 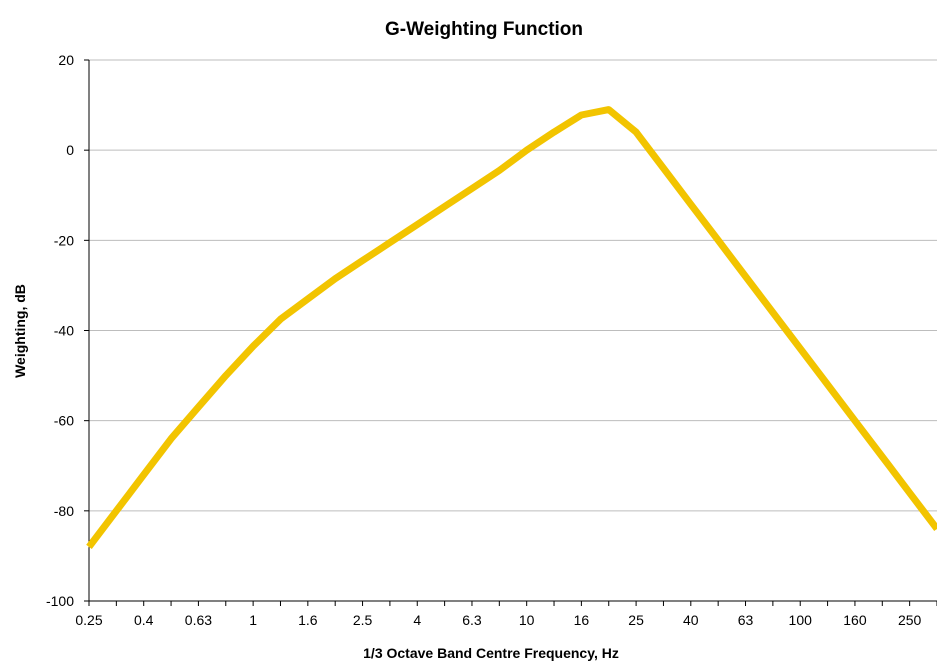 What do you see at coordinates (64, 421) in the screenshot?
I see `y-tick-label: -60` at bounding box center [64, 421].